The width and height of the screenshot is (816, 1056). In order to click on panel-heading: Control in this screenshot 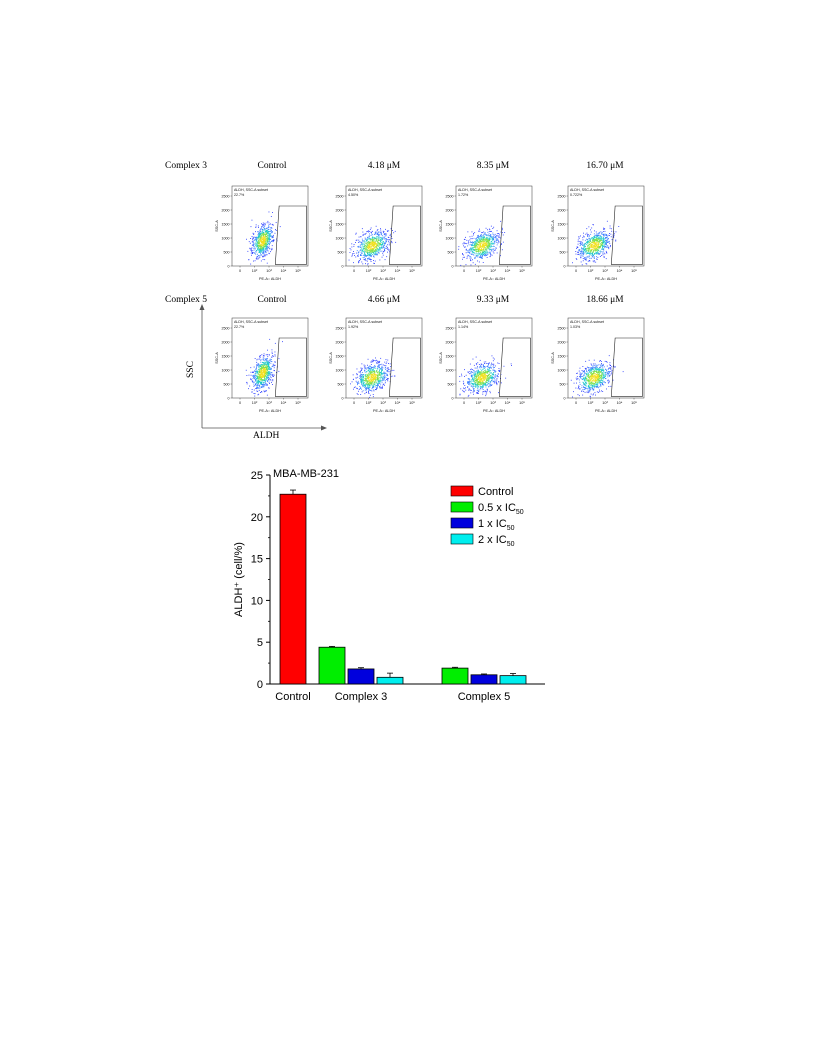, I will do `click(272, 300)`.